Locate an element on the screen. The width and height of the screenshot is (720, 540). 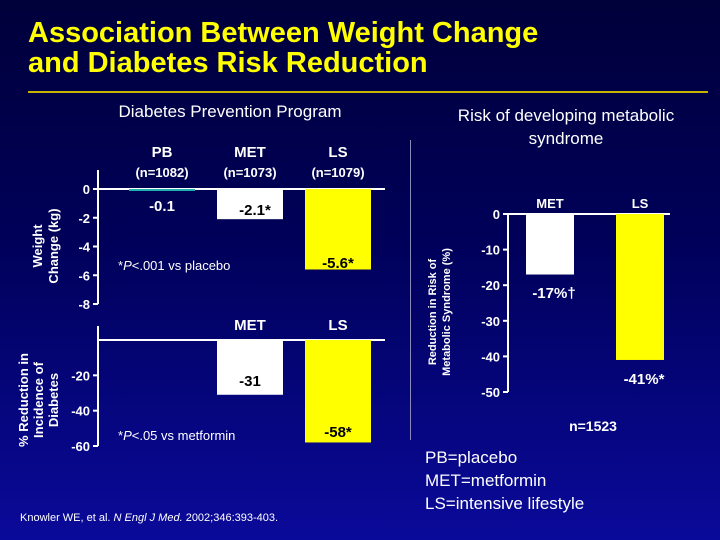
metabolic-chart-y-tick-label: -40 is located at coordinates (490, 356).